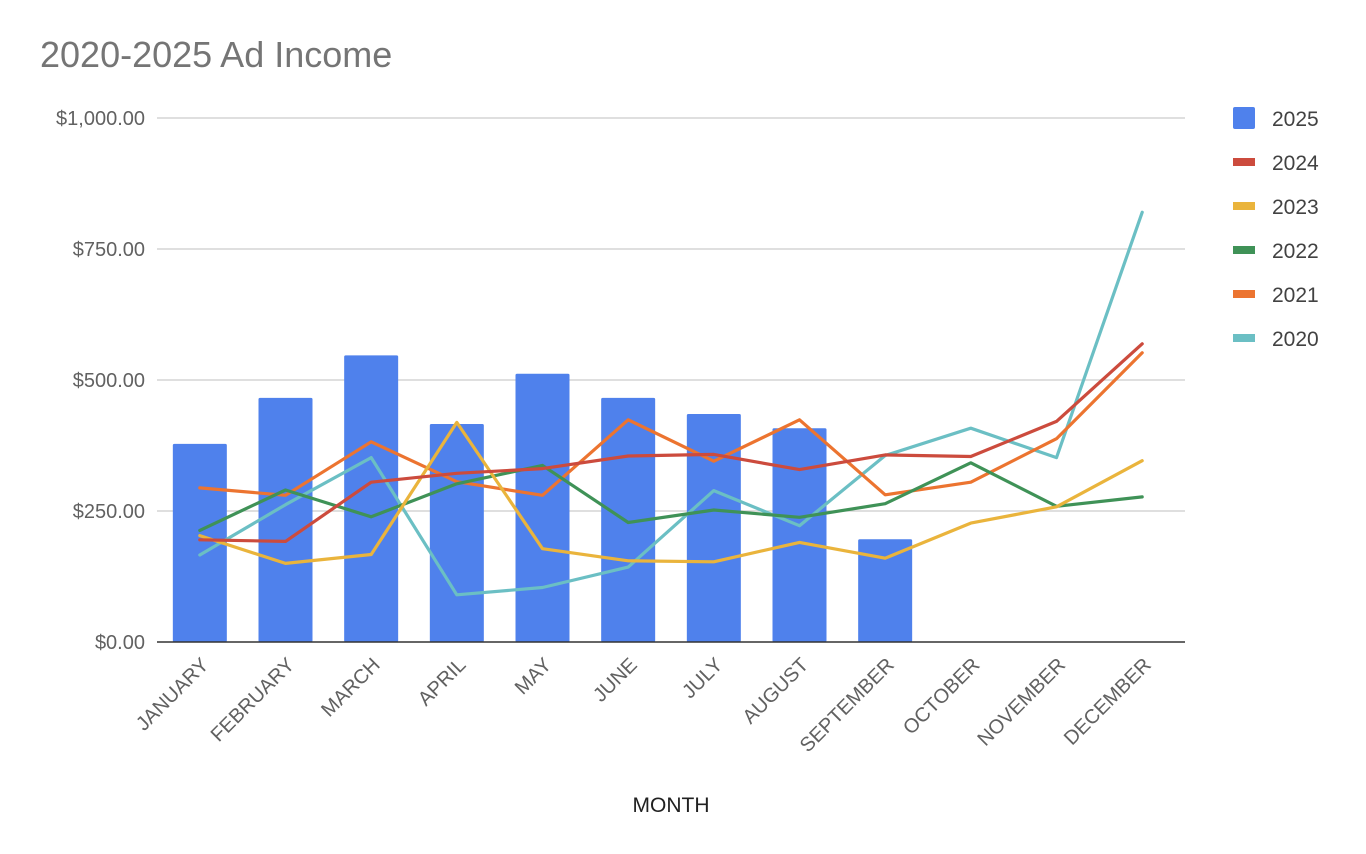  Describe the element at coordinates (1244, 162) in the screenshot. I see `legend-swatch-2024` at that location.